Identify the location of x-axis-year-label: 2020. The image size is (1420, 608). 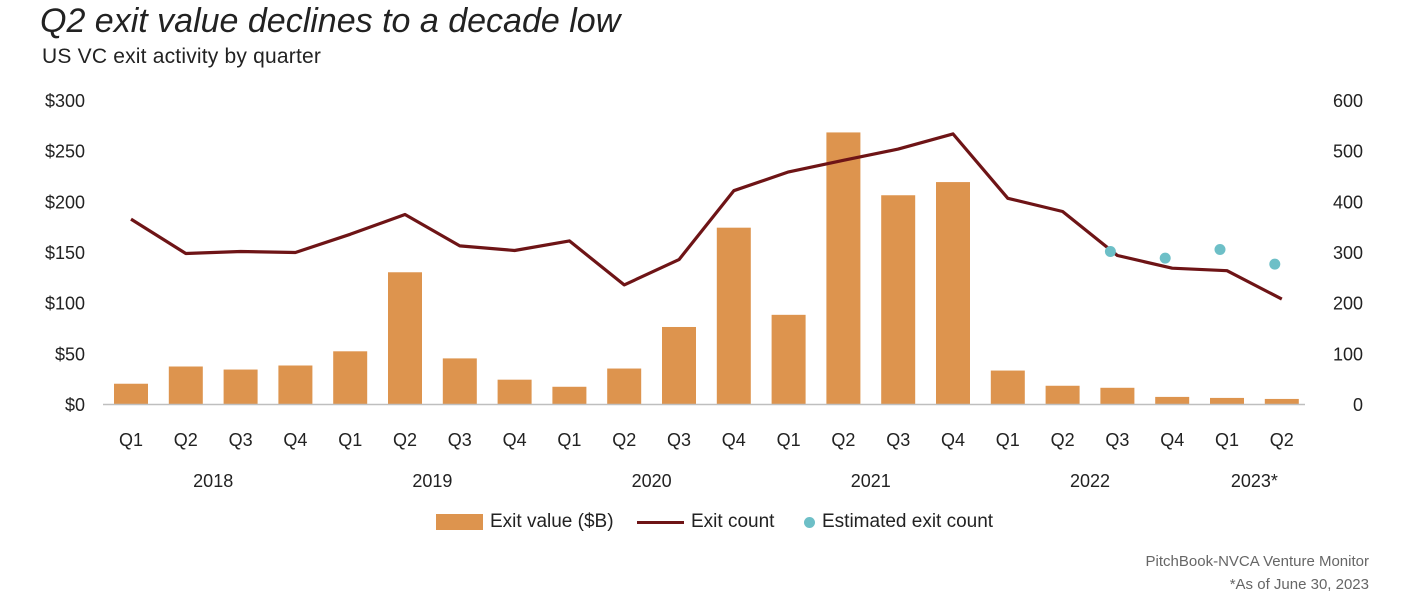
(652, 481).